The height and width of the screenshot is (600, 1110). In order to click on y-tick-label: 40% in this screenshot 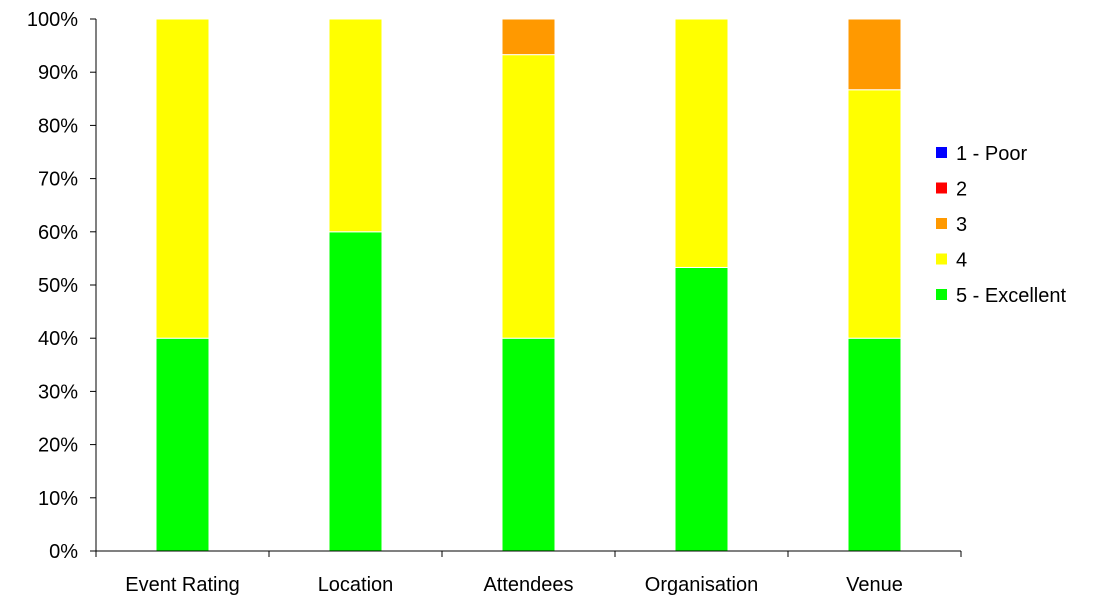, I will do `click(58, 339)`.